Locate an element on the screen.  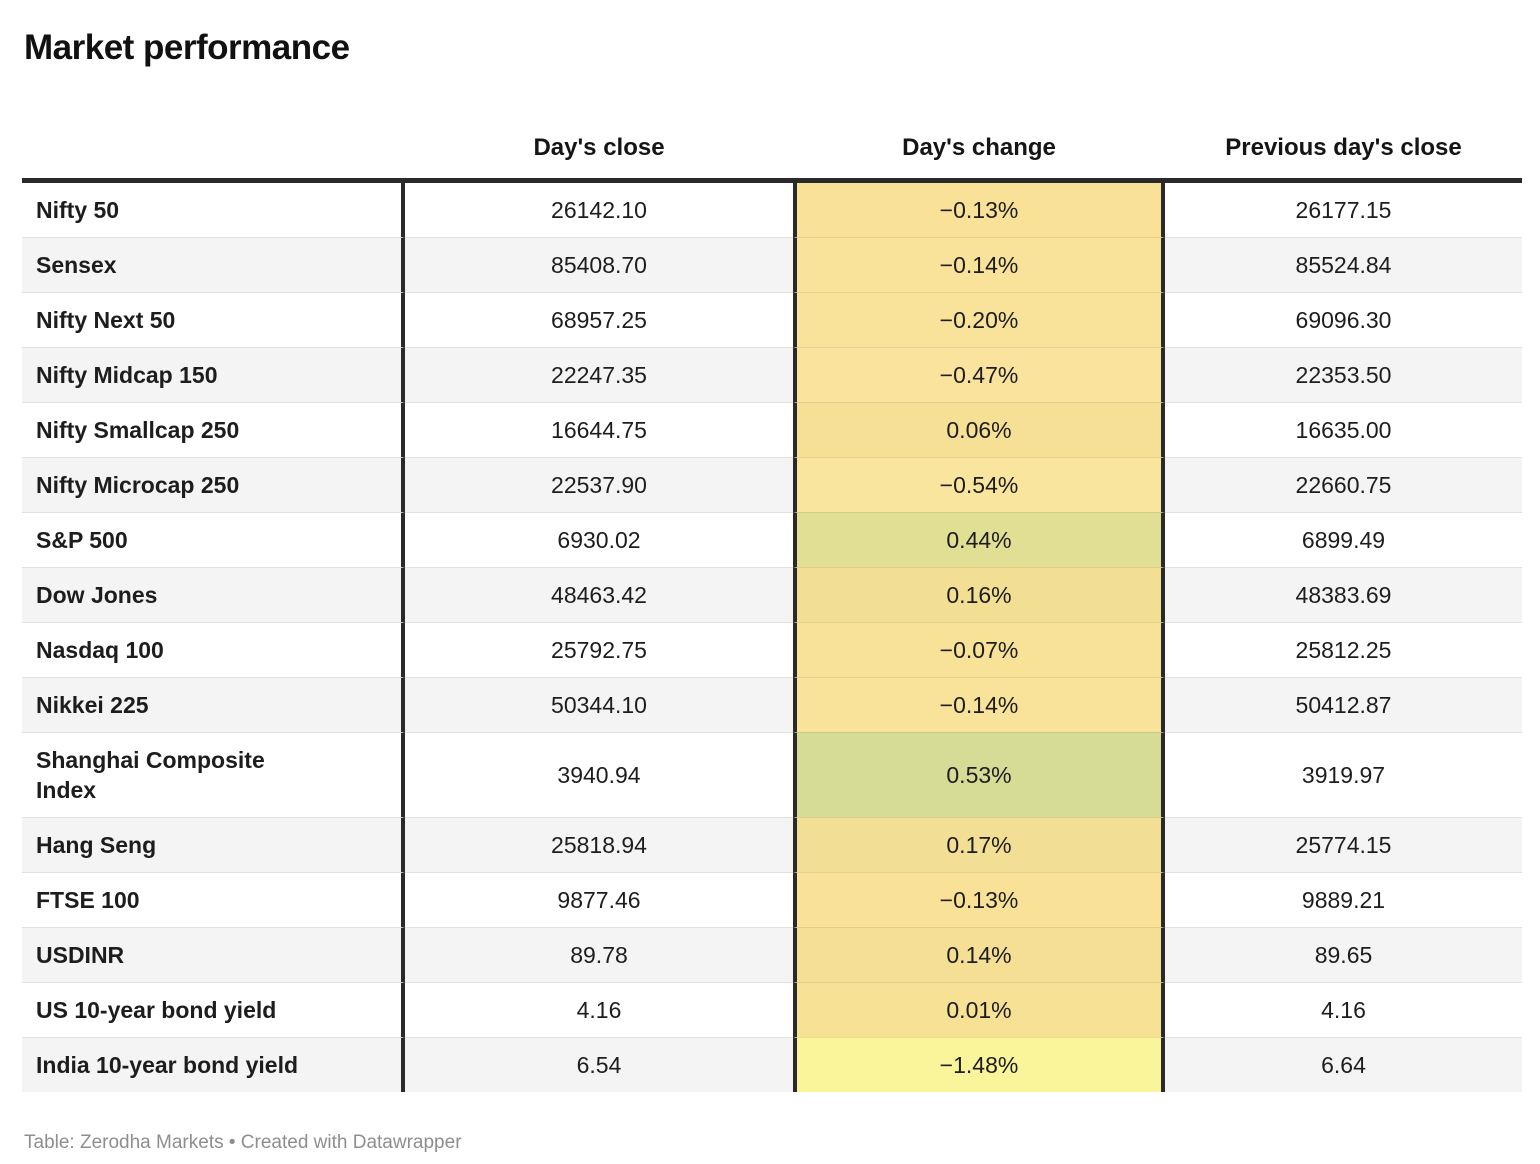
days-change-value: −0.47% is located at coordinates (979, 374).